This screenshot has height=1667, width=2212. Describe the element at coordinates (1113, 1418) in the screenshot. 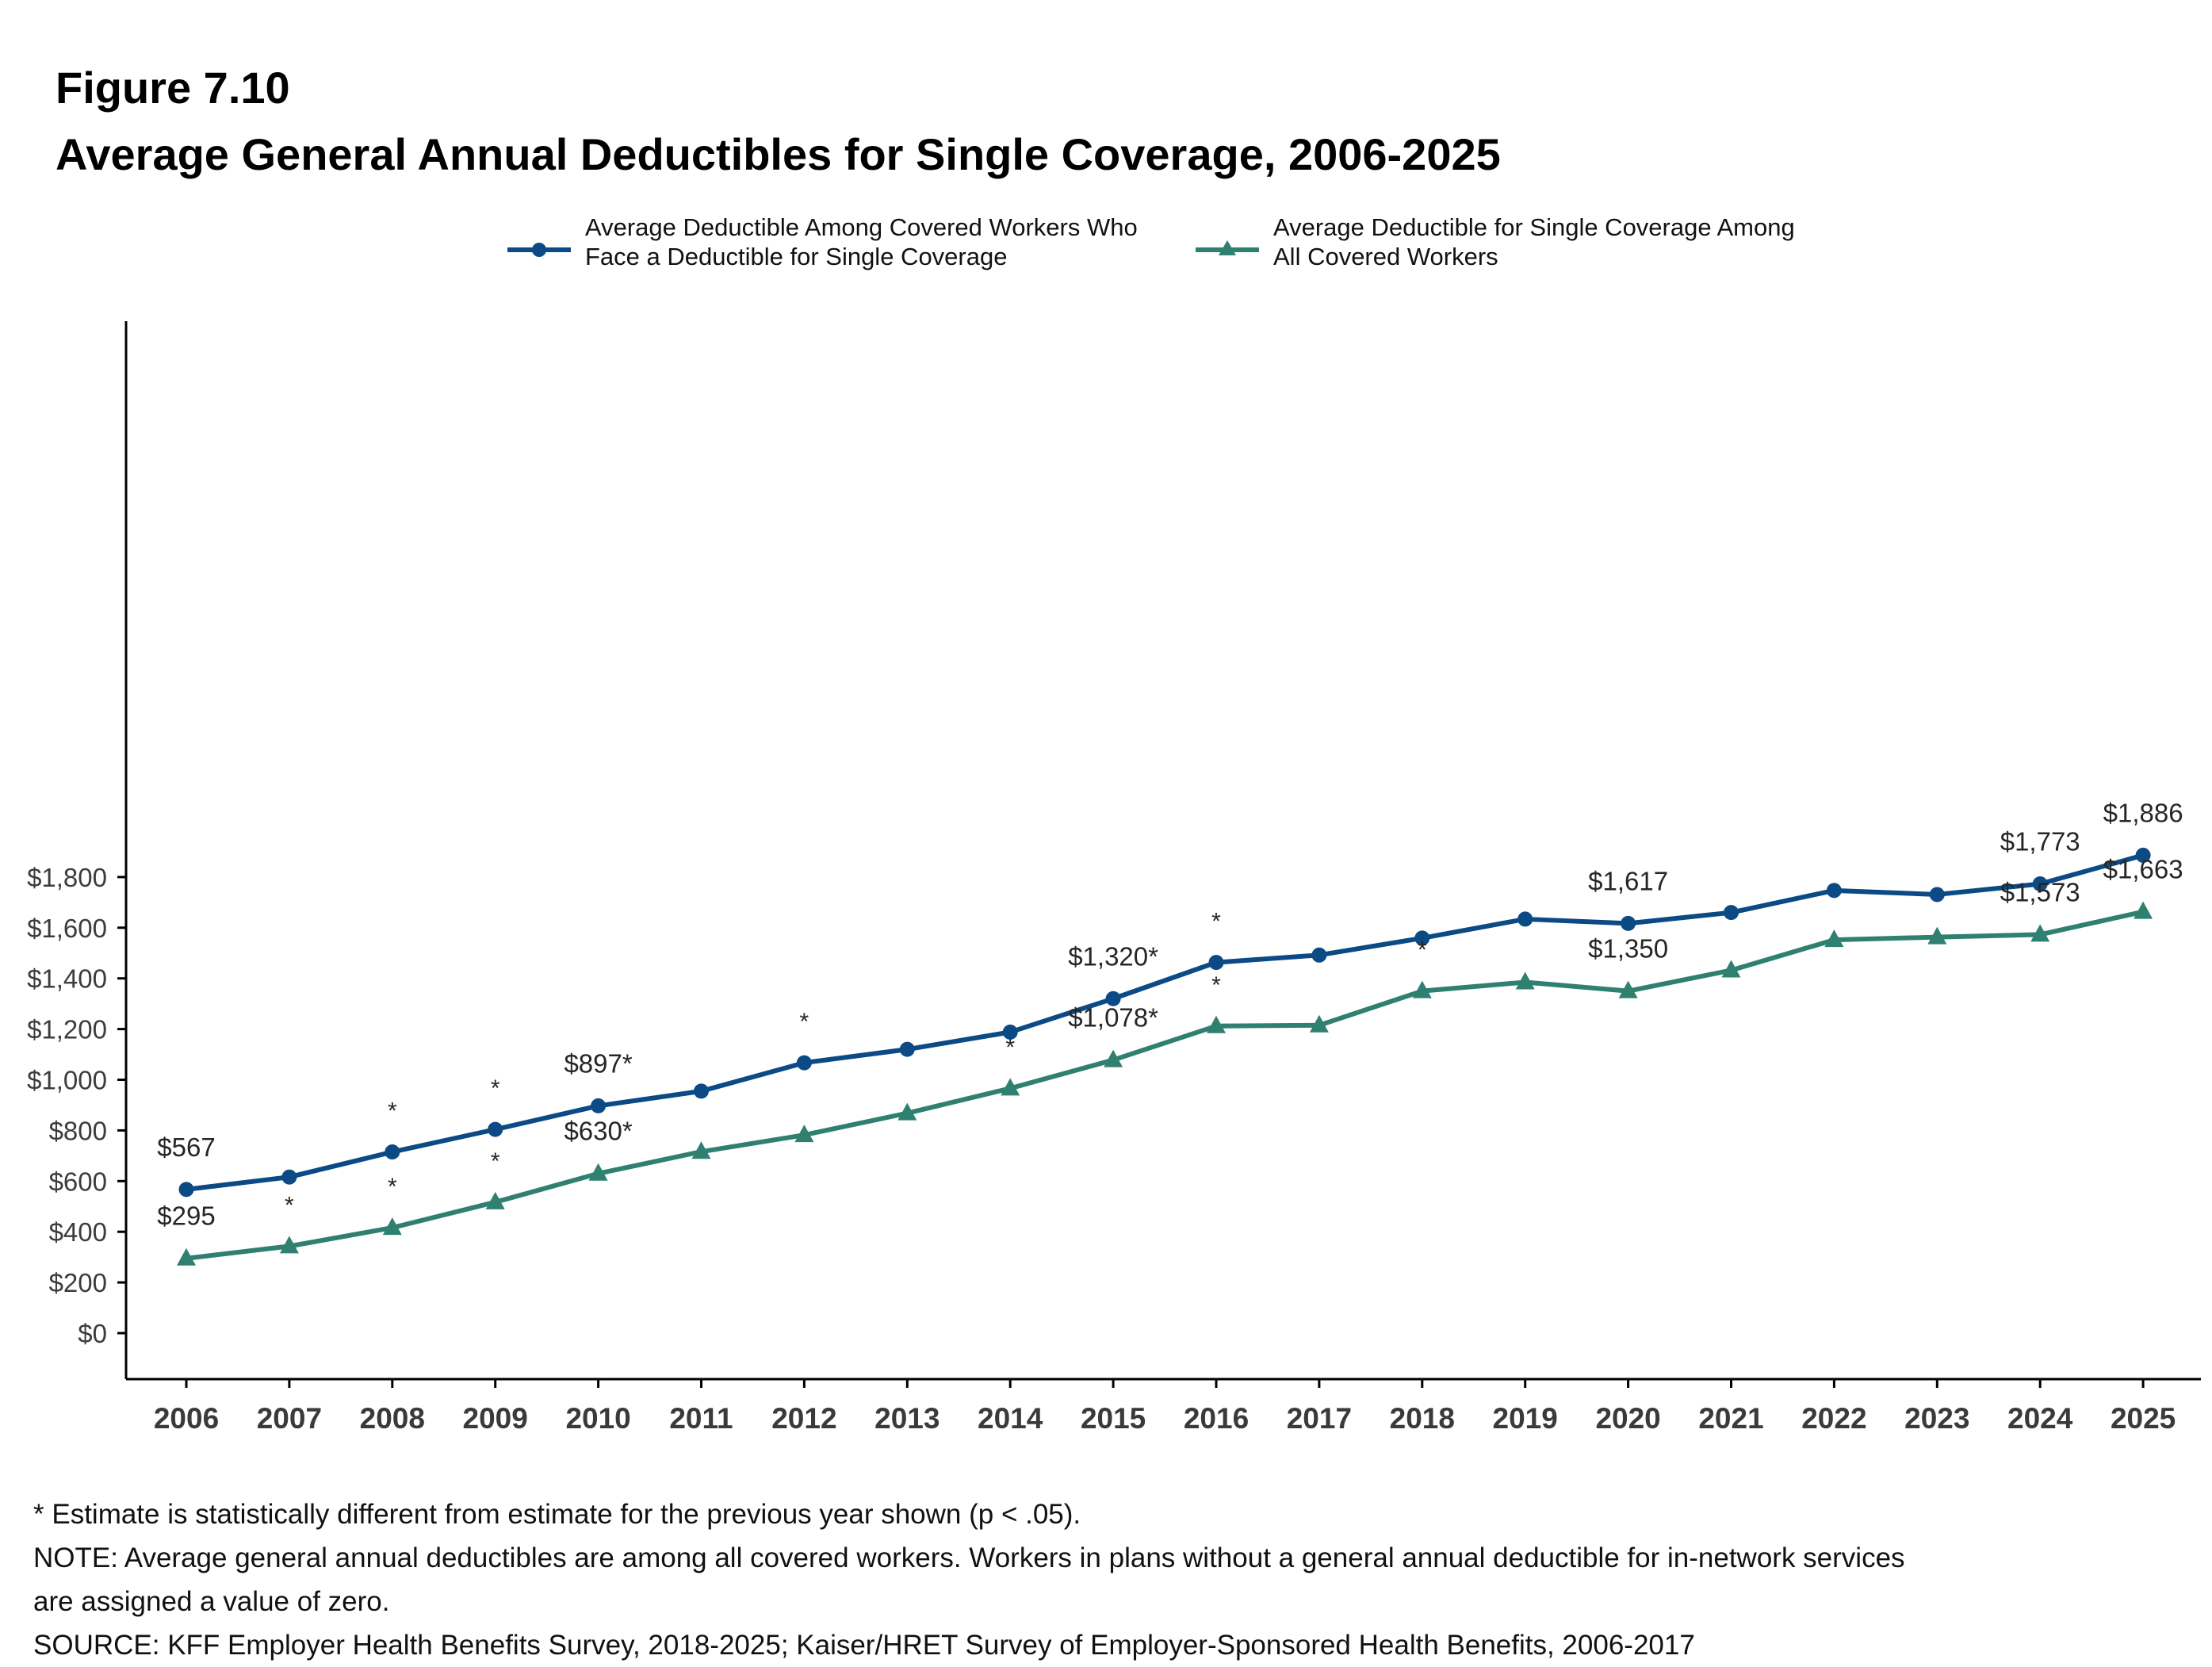

I see `x-tick-label: 2015` at that location.